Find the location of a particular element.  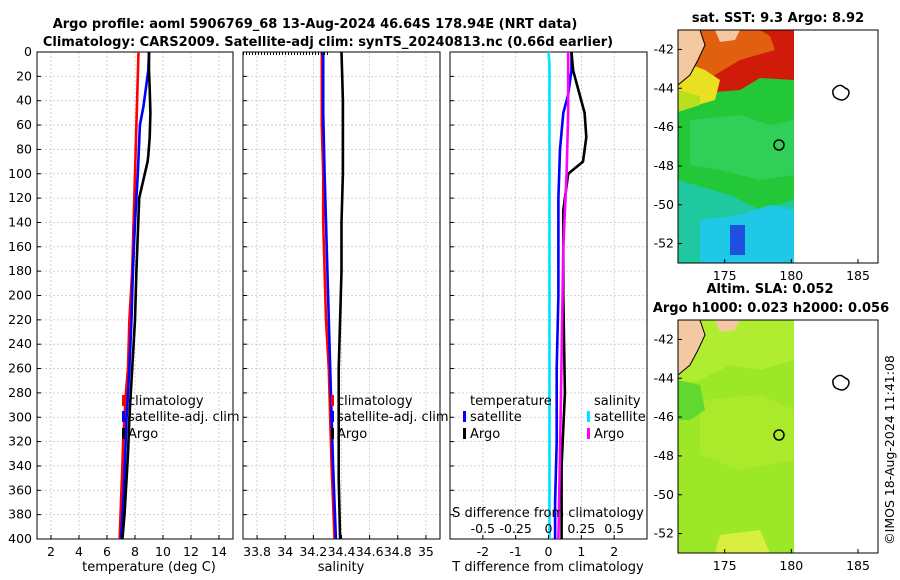

y-tick-label: 300 is located at coordinates (20, 416).